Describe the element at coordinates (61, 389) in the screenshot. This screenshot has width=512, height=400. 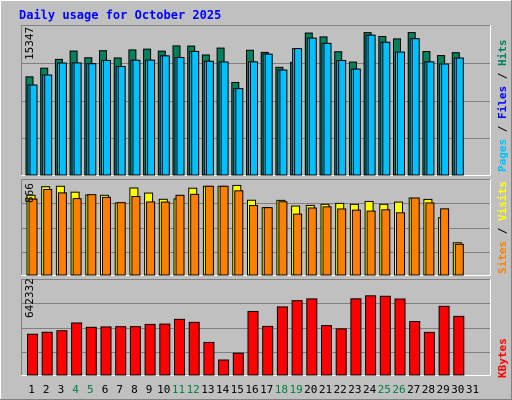
I see `day-tick-label: 3` at that location.